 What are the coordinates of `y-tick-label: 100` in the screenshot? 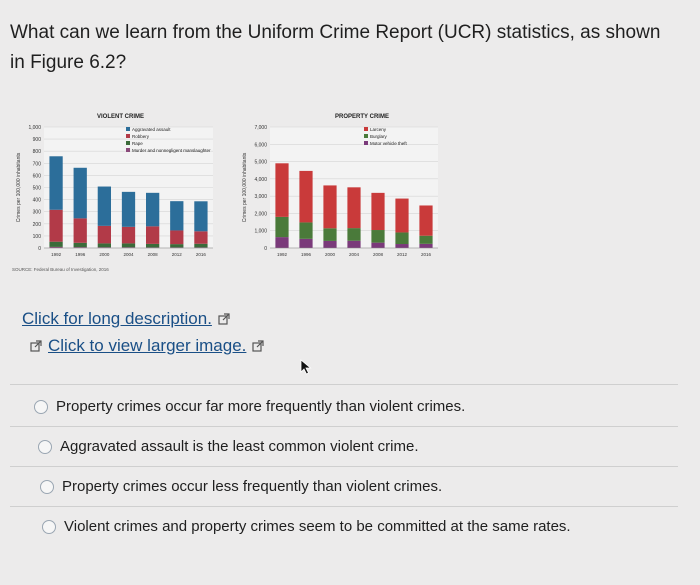 It's located at (37, 237).